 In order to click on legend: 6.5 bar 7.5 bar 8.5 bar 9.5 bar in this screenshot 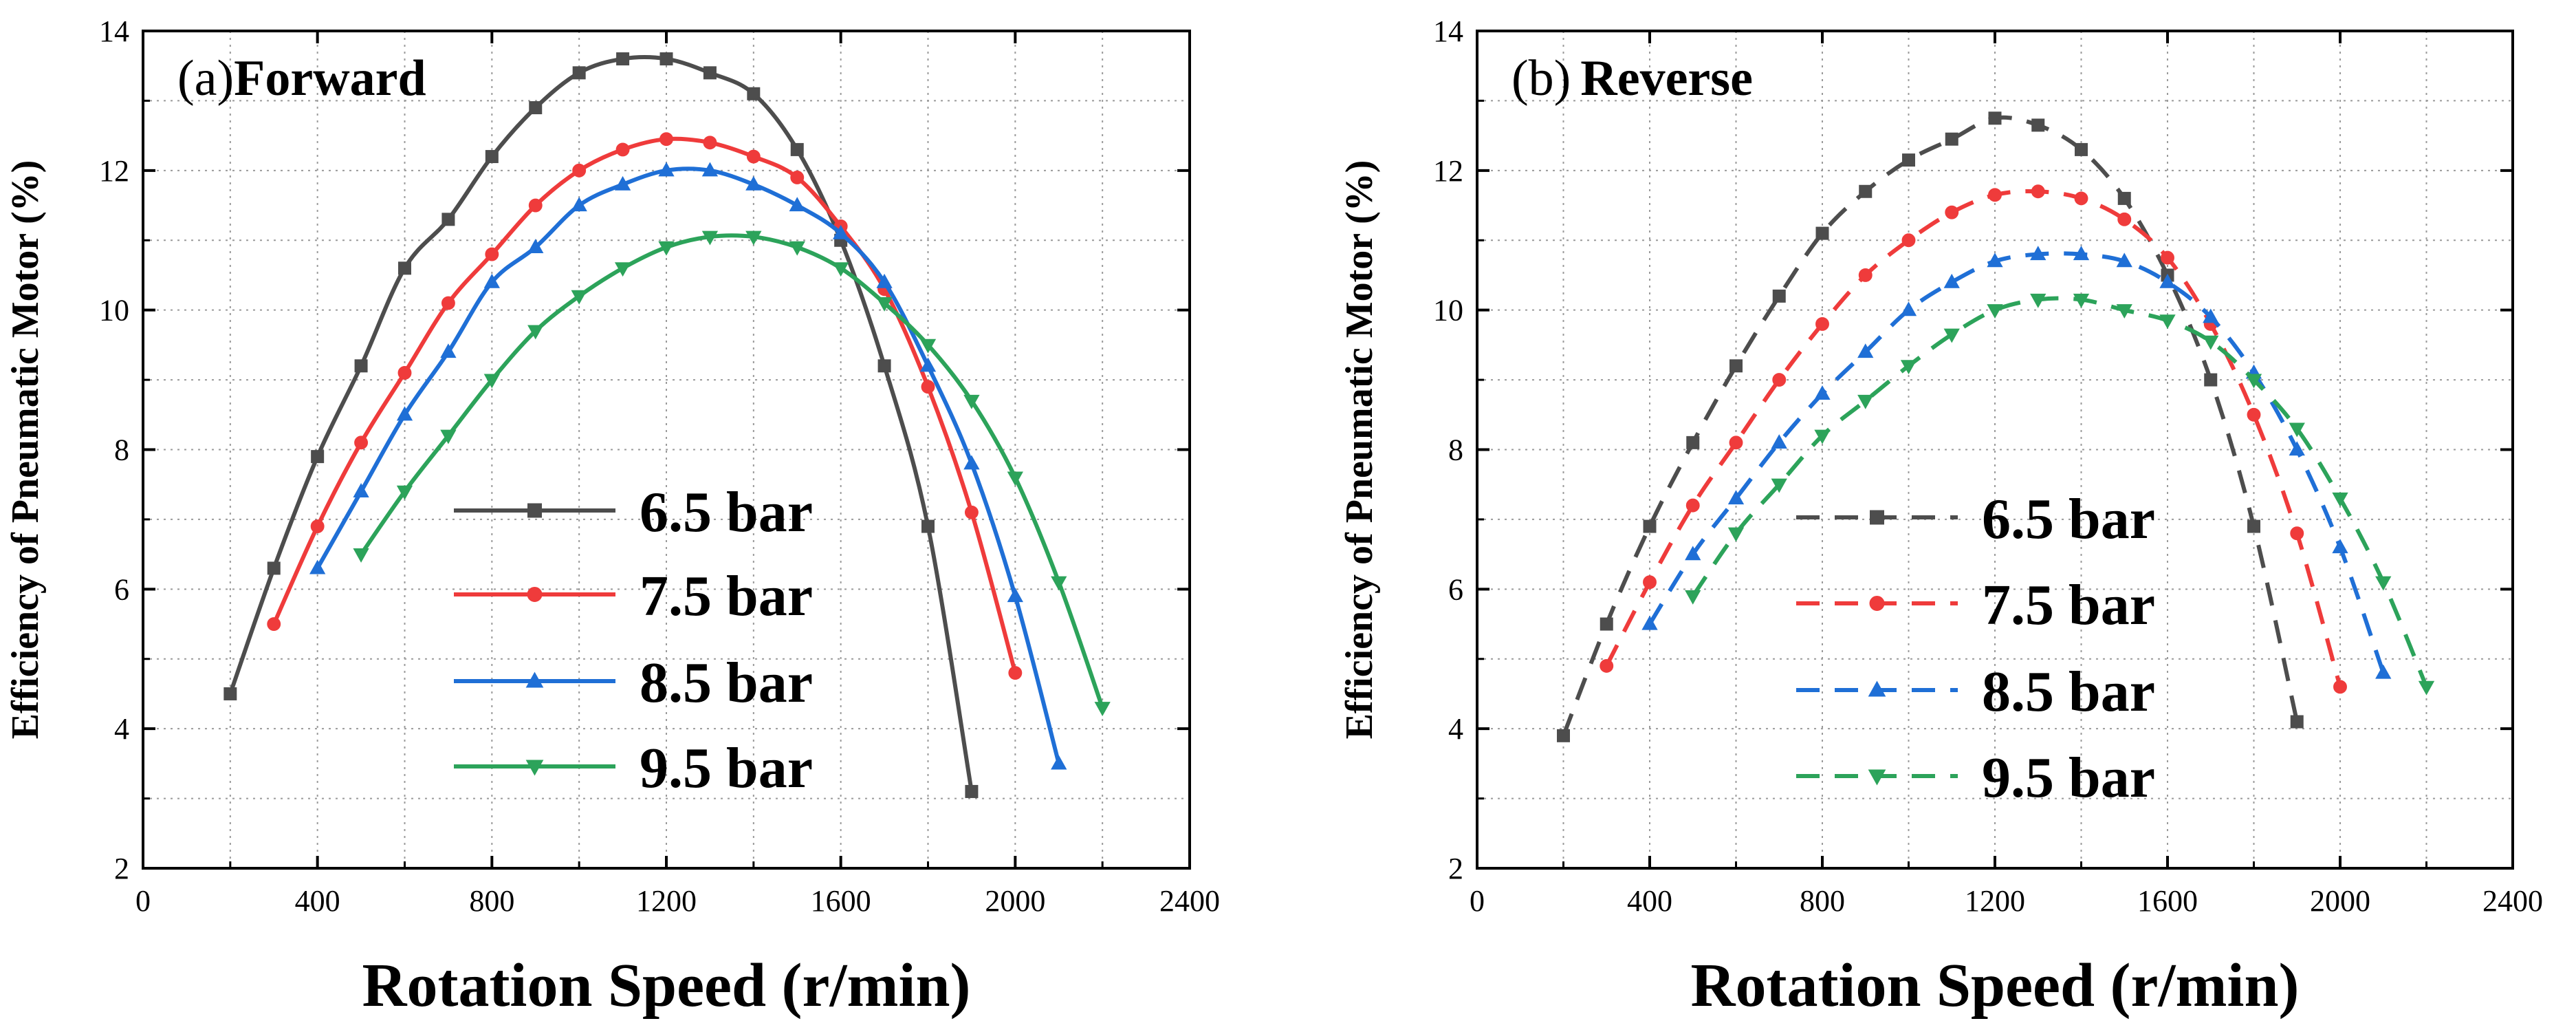, I will do `click(633, 640)`.